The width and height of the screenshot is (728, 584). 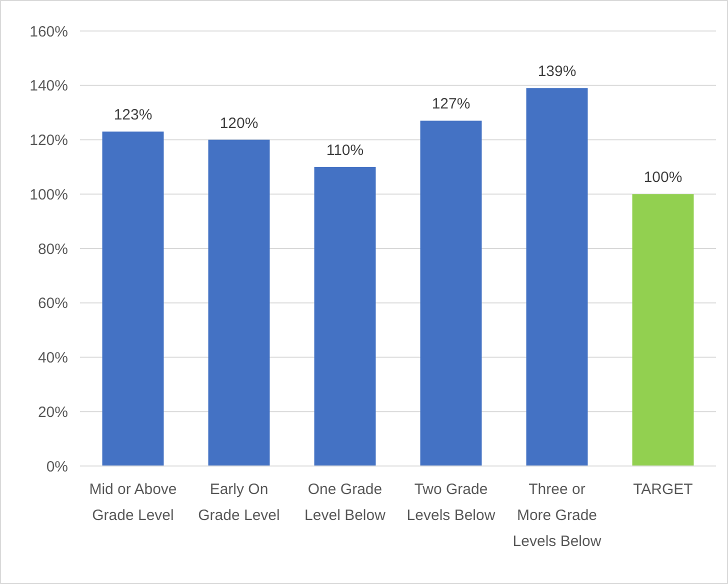 I want to click on y-tick-label: 80%, so click(x=53, y=249).